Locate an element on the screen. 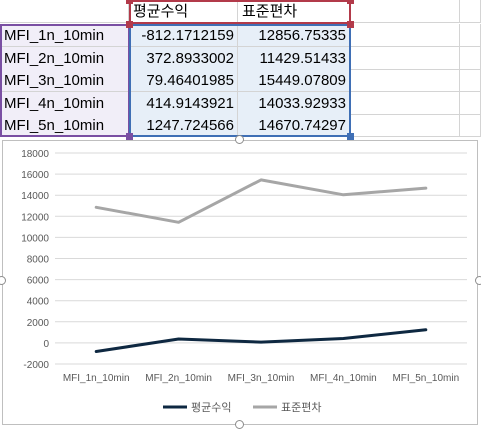 The image size is (481, 429). cell-mean-value: 79.46401985 is located at coordinates (183, 80).